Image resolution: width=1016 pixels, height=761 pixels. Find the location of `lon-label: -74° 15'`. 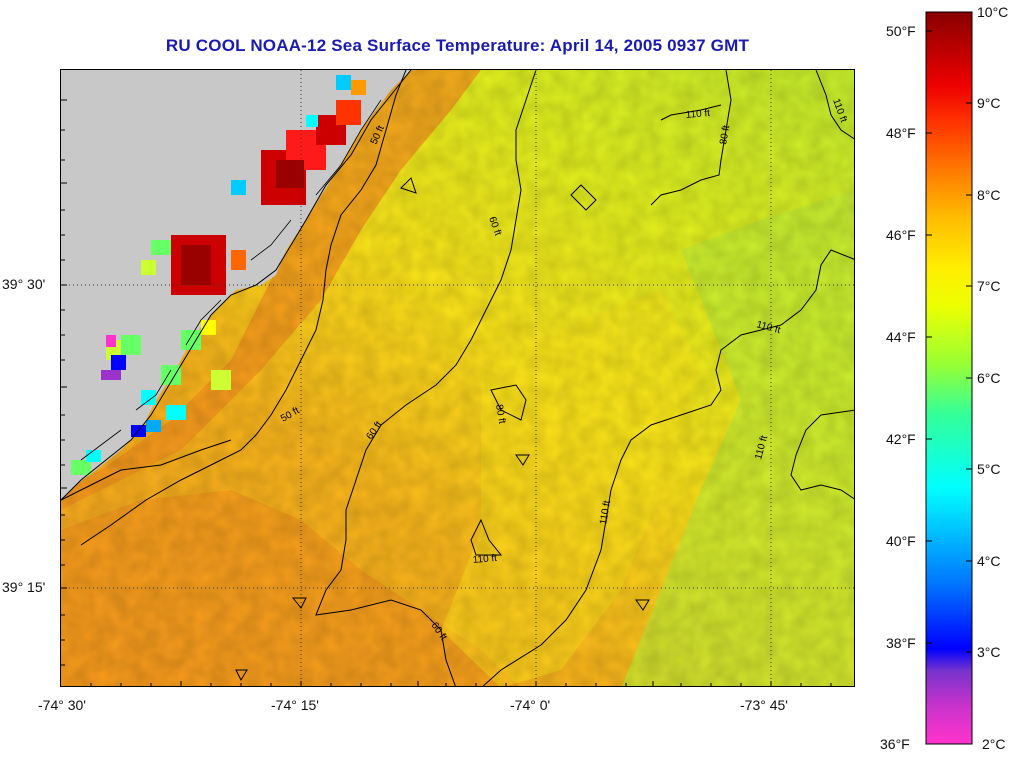

lon-label: -74° 15' is located at coordinates (295, 705).